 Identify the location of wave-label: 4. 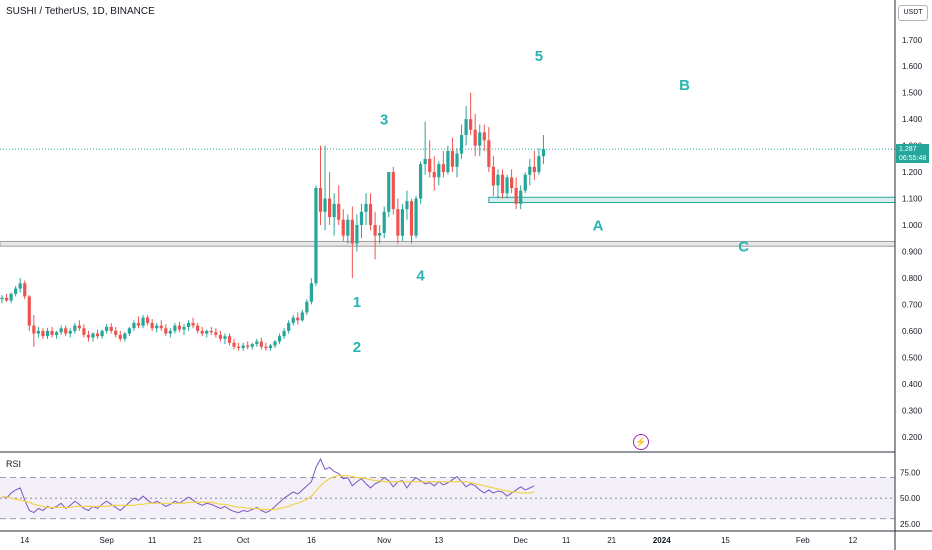
(420, 276).